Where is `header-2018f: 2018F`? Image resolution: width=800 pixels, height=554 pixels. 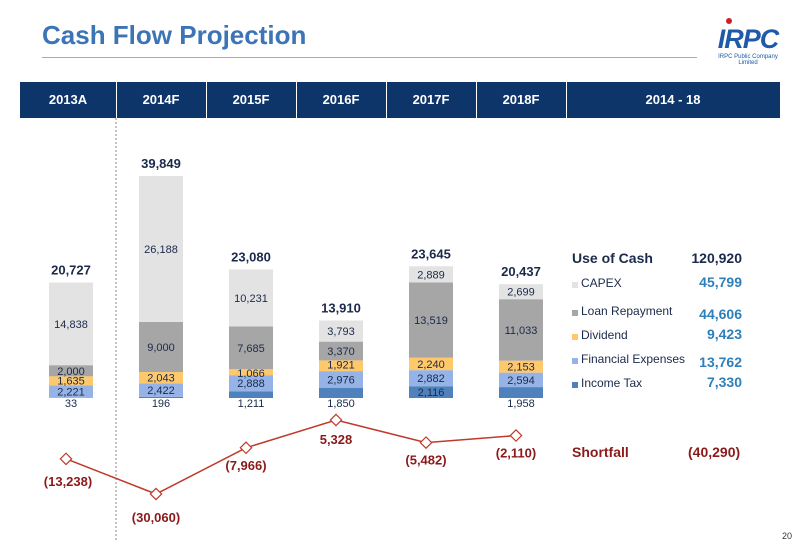
header-2018f: 2018F is located at coordinates (521, 99).